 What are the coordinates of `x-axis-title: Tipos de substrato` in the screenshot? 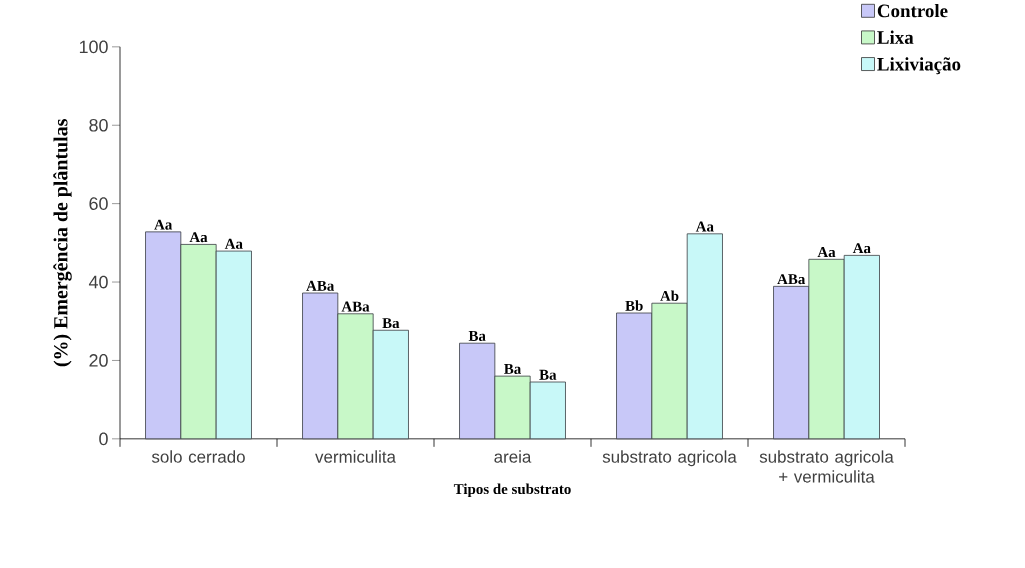 It's located at (512, 490).